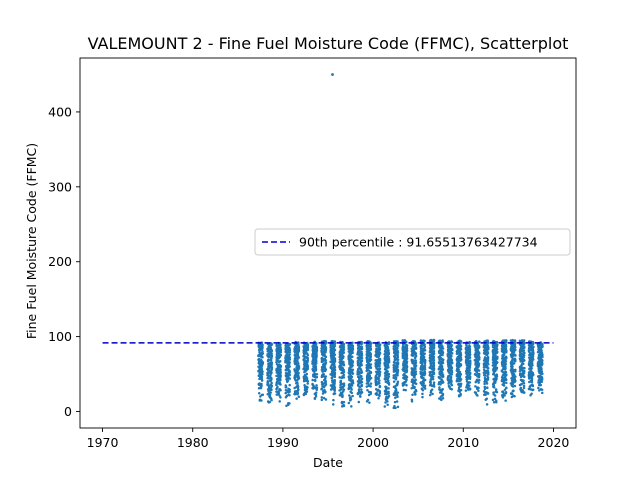 The width and height of the screenshot is (640, 480). I want to click on x-tick-label: 1990, so click(283, 442).